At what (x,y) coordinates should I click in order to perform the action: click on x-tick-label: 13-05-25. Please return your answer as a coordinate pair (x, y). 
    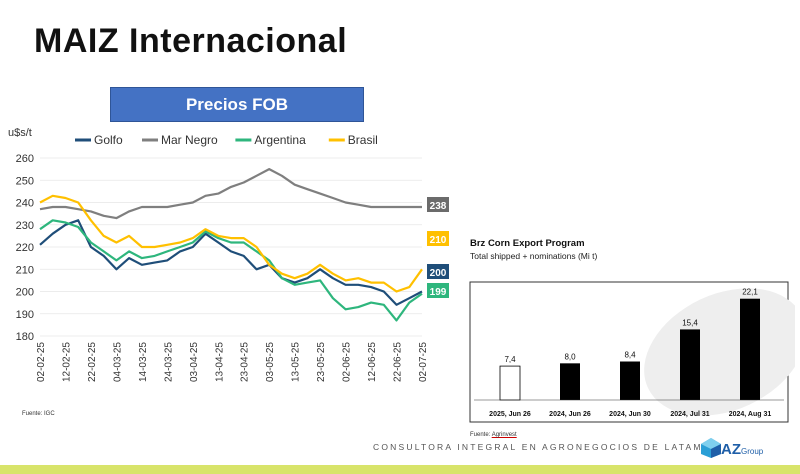
    Looking at the image, I should click on (296, 362).